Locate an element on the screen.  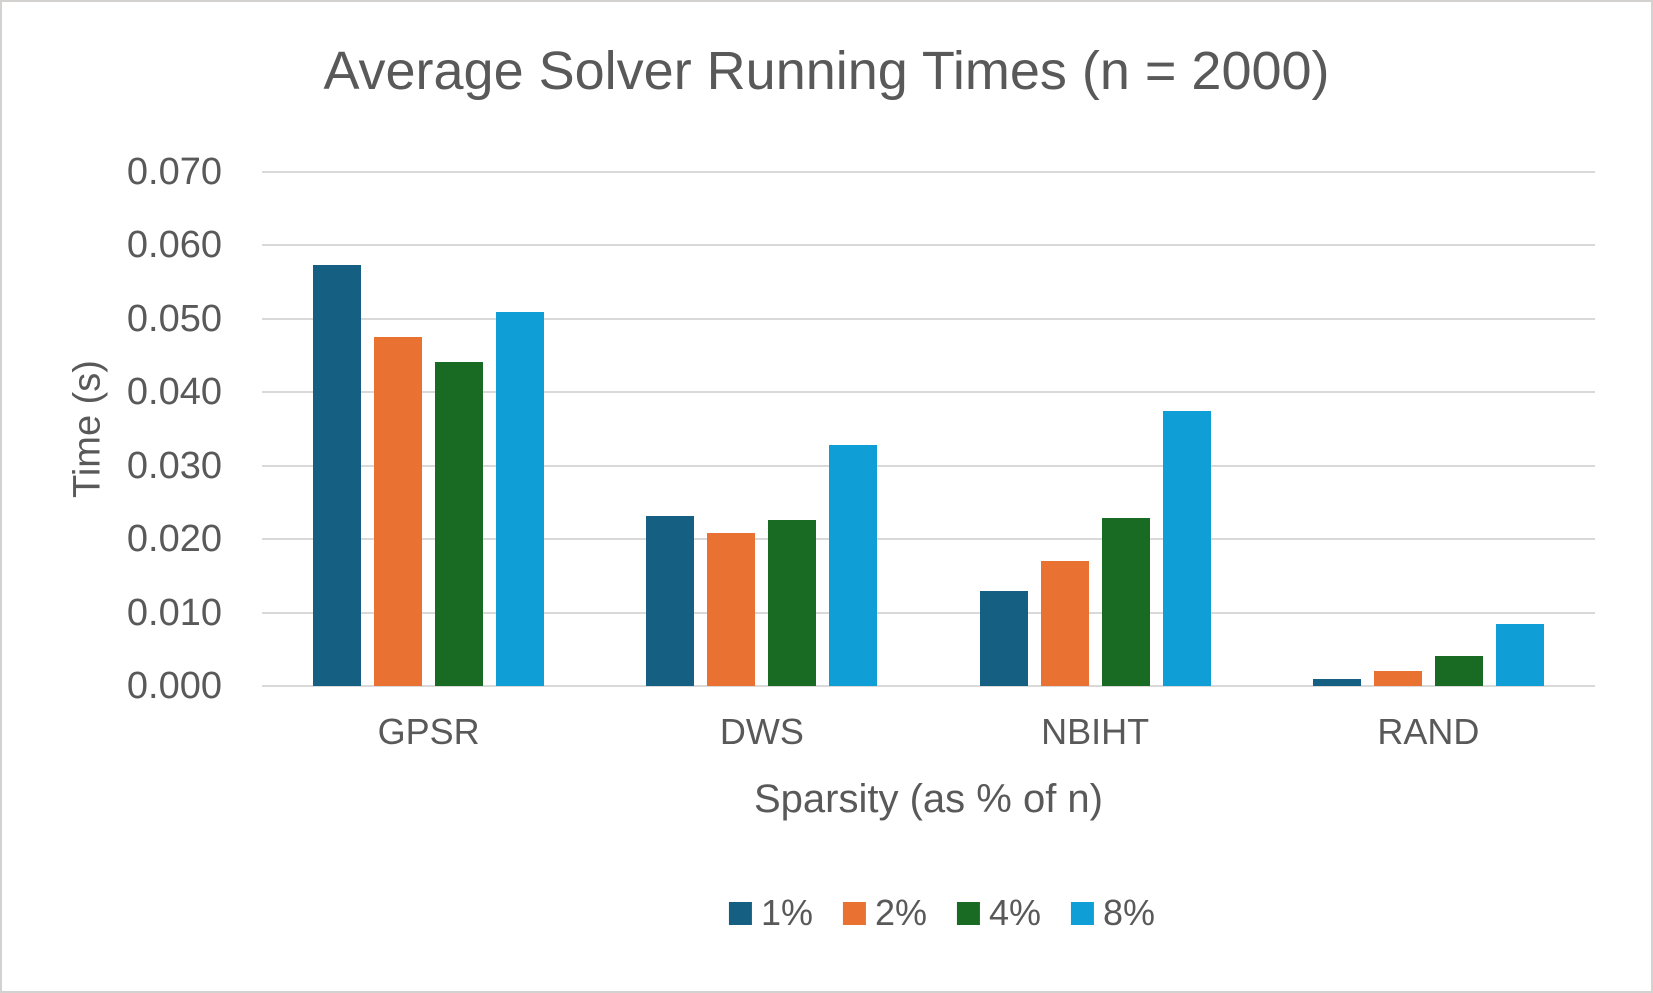
bar-nbiht-4% is located at coordinates (1125, 601).